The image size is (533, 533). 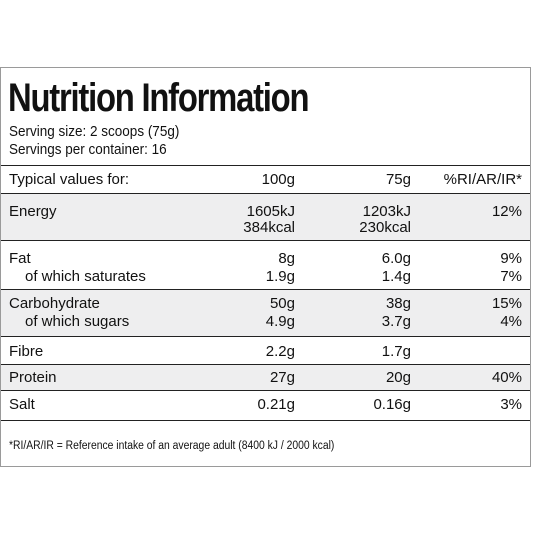 I want to click on fat-75g: 6.0g, so click(x=396, y=258).